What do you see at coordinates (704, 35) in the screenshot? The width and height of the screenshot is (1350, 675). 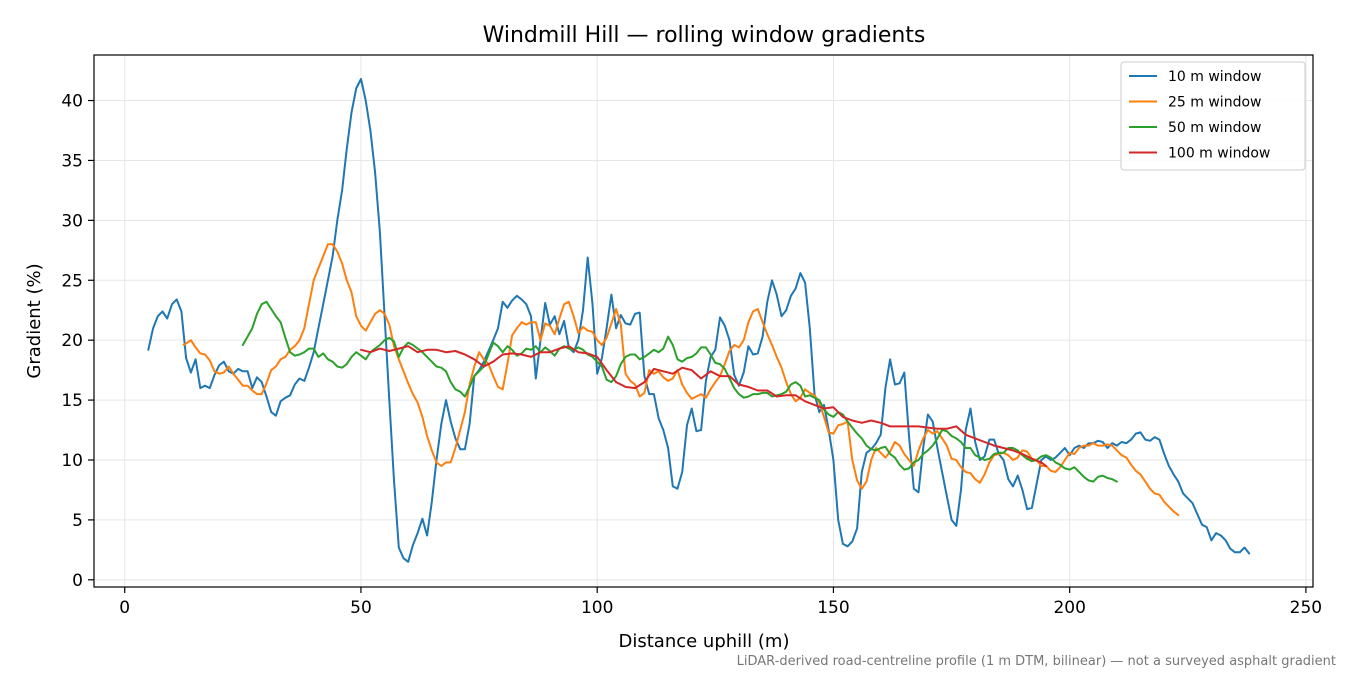 I see `chart-title: Windmill Hill — rolling window gradients` at bounding box center [704, 35].